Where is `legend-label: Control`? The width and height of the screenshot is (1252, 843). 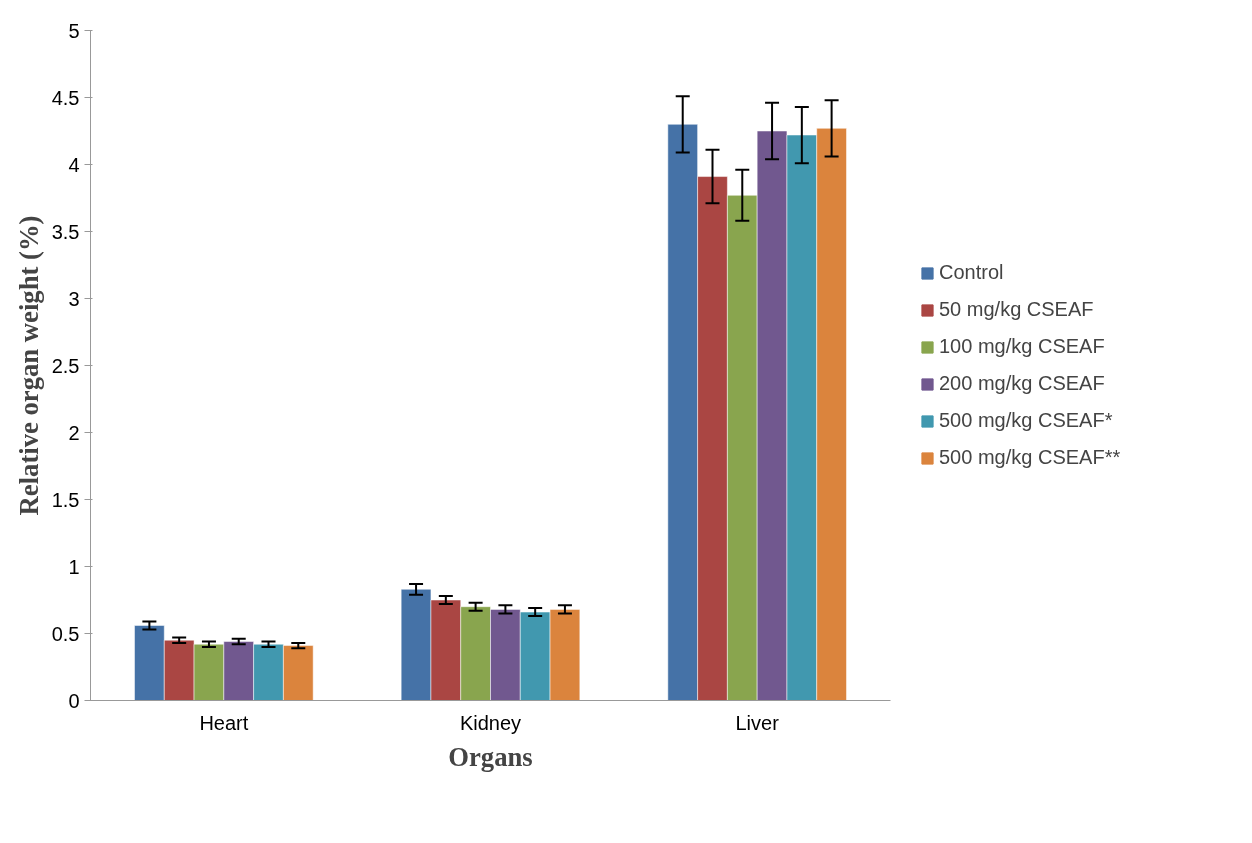 legend-label: Control is located at coordinates (971, 272).